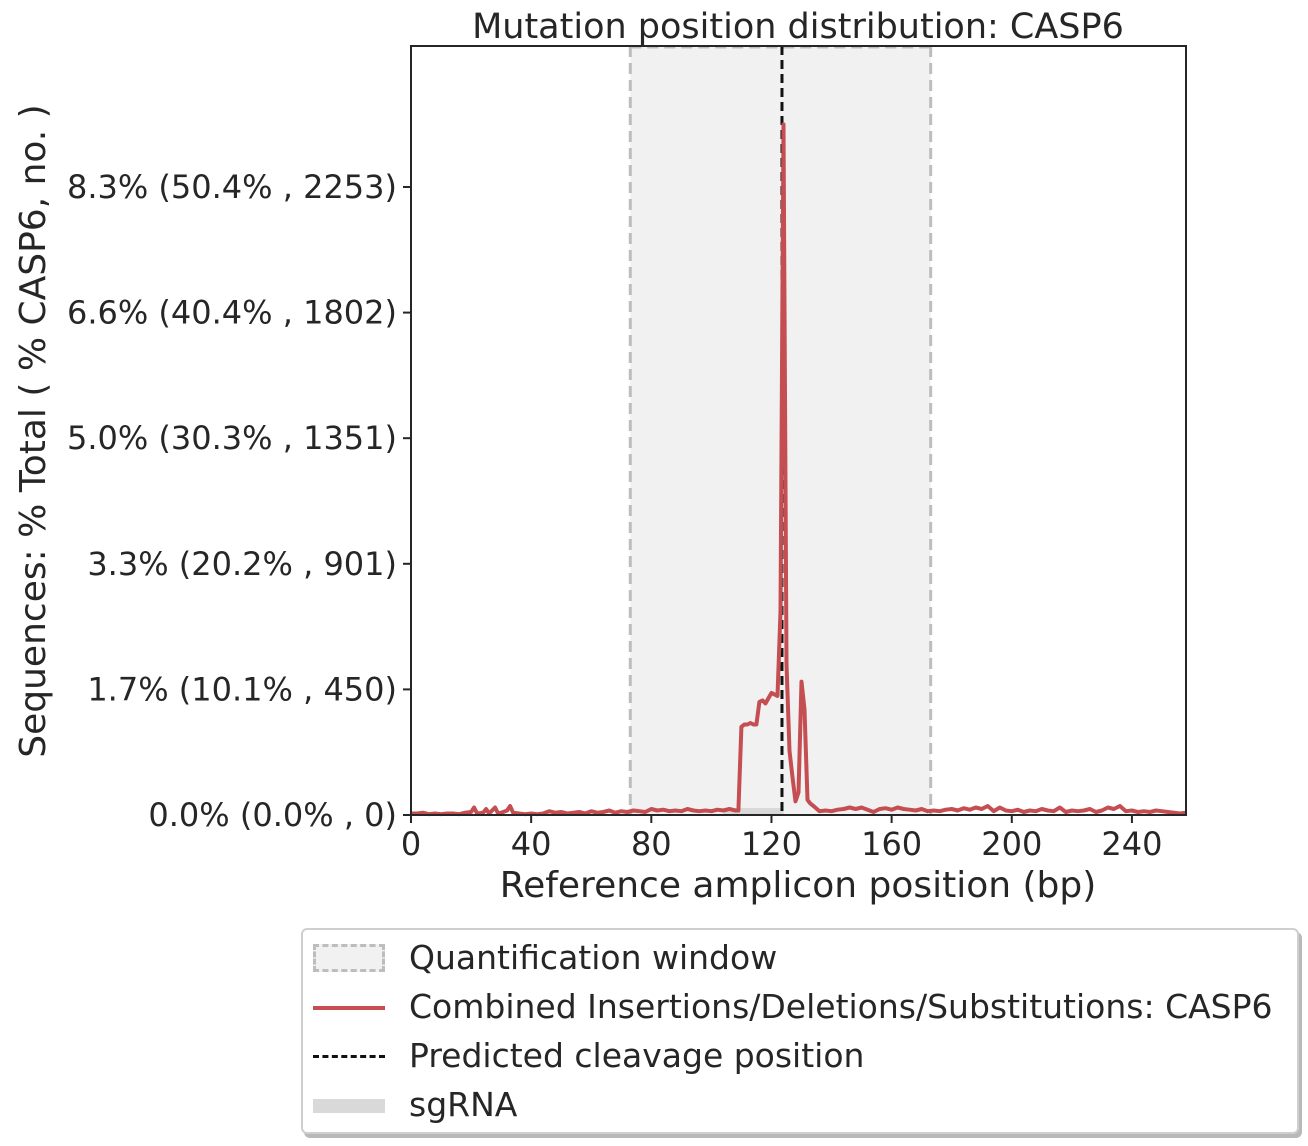  Describe the element at coordinates (753, 811) in the screenshot. I see `sgrna-bar` at that location.